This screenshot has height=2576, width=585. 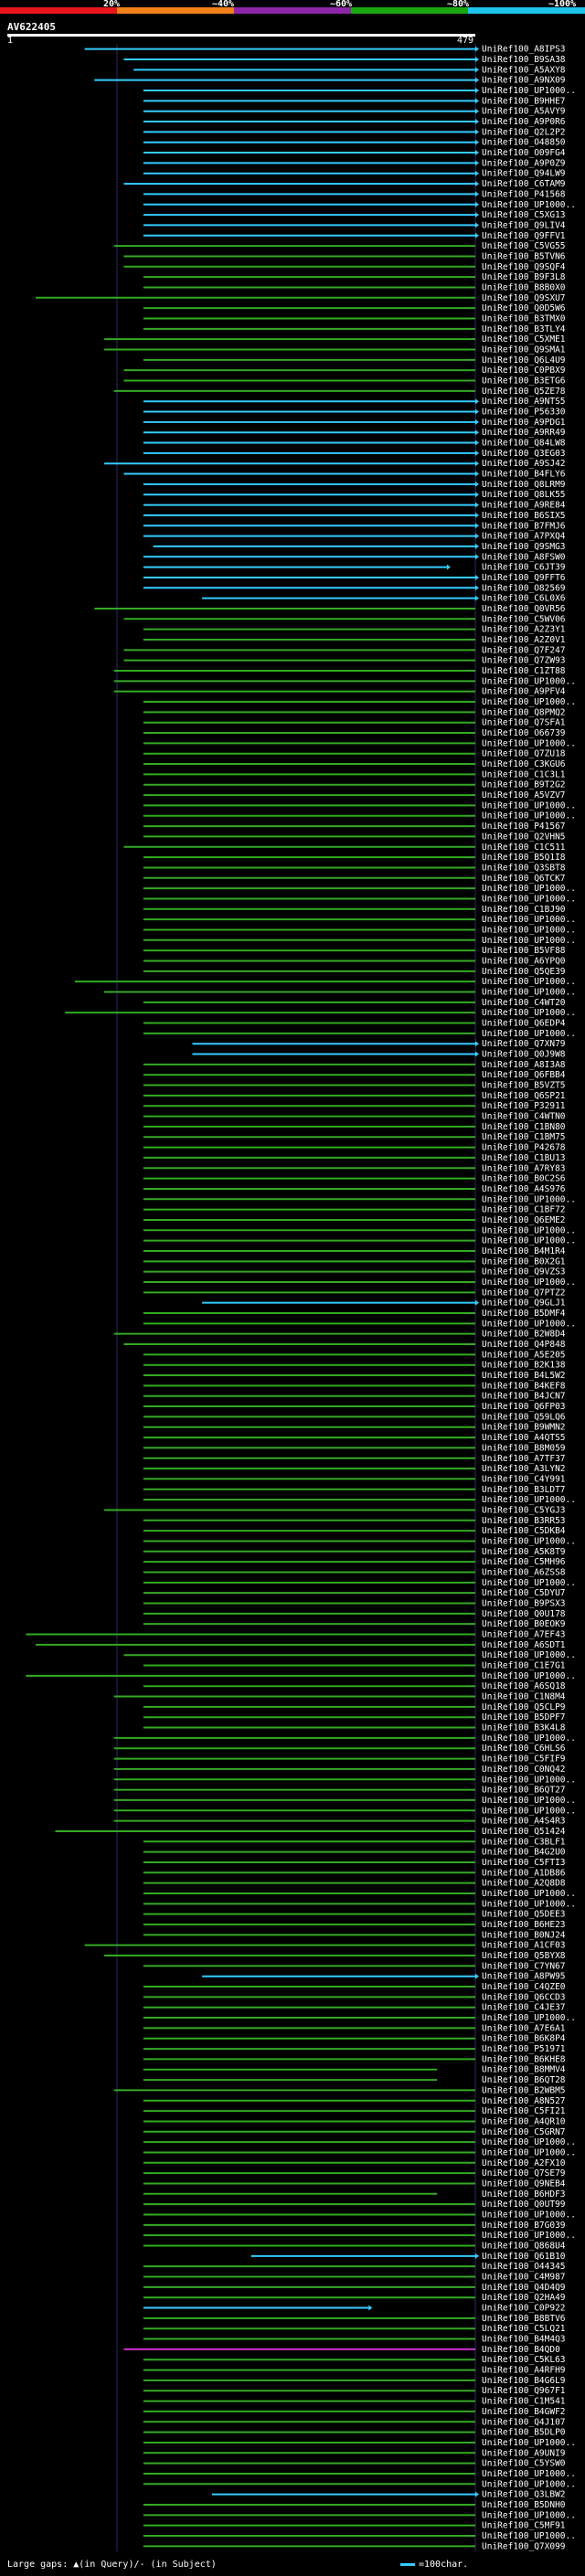 What do you see at coordinates (524, 1407) in the screenshot?
I see `hit-label: UniRef100_Q6FP03` at bounding box center [524, 1407].